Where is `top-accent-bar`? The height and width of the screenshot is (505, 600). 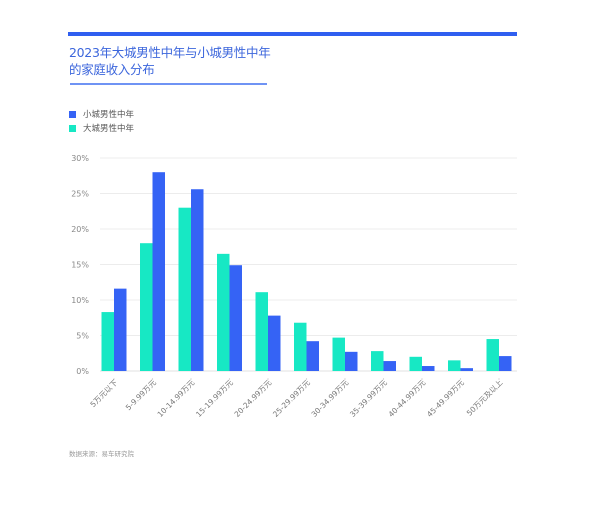 top-accent-bar is located at coordinates (292, 34).